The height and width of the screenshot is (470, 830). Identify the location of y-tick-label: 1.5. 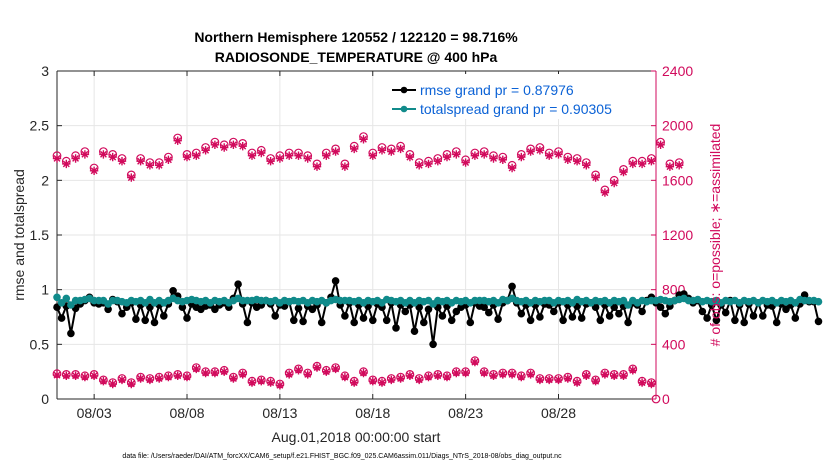
(40, 235).